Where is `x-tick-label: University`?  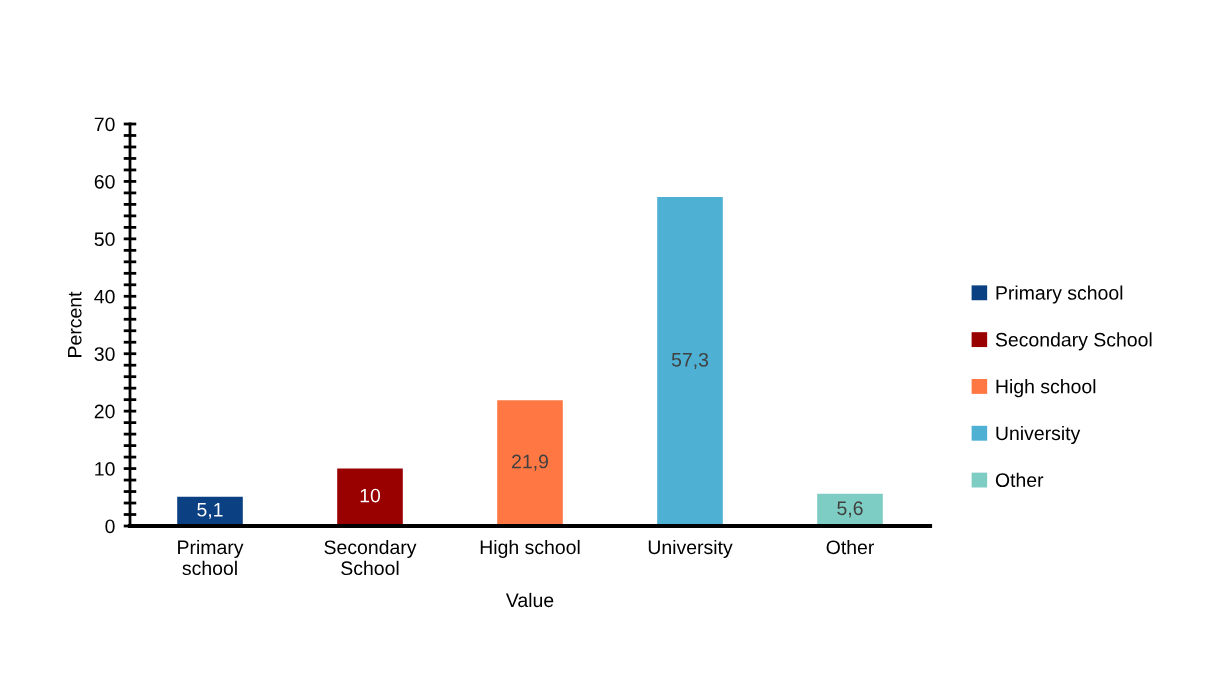 x-tick-label: University is located at coordinates (690, 549).